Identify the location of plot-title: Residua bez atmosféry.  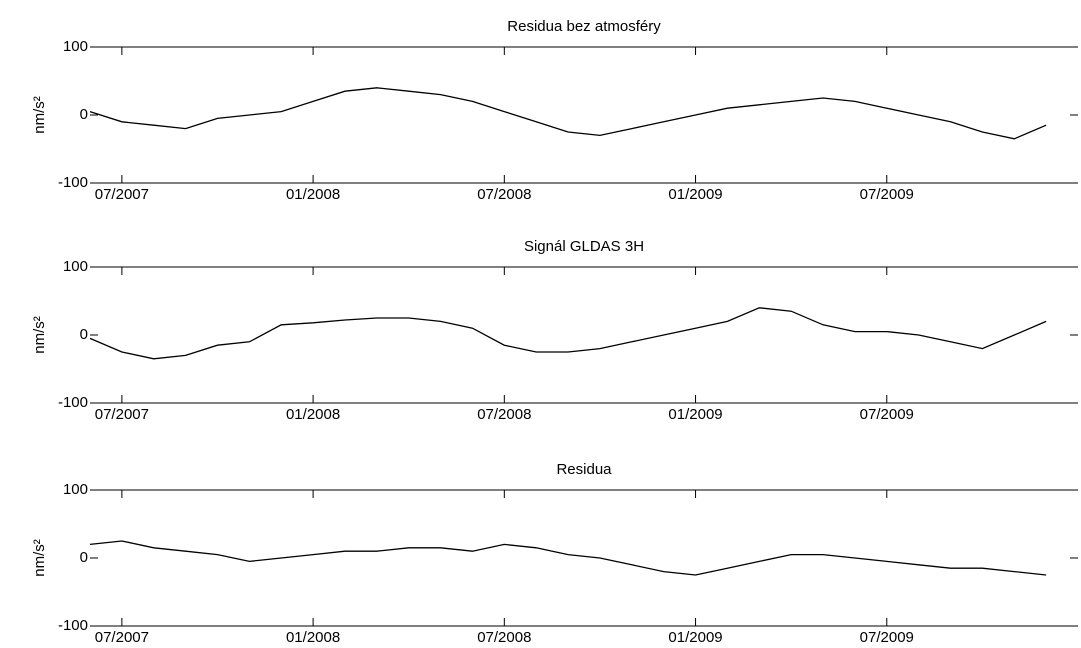
(584, 26).